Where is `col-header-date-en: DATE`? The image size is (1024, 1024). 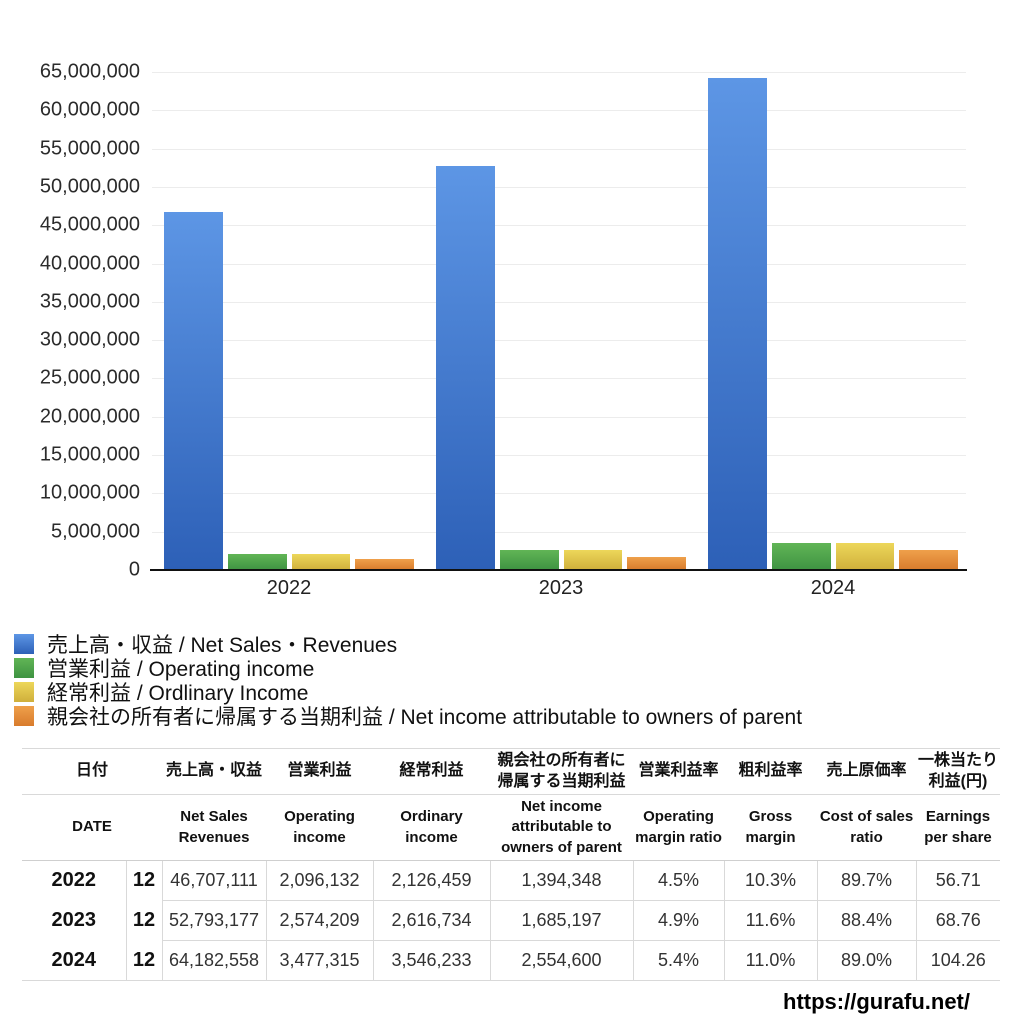 col-header-date-en: DATE is located at coordinates (92, 827).